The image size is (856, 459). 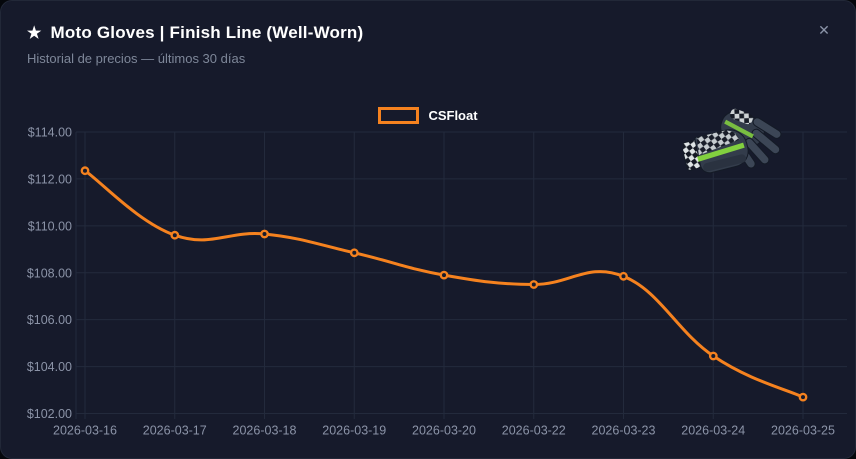 I want to click on close-button: ✕, so click(x=824, y=30).